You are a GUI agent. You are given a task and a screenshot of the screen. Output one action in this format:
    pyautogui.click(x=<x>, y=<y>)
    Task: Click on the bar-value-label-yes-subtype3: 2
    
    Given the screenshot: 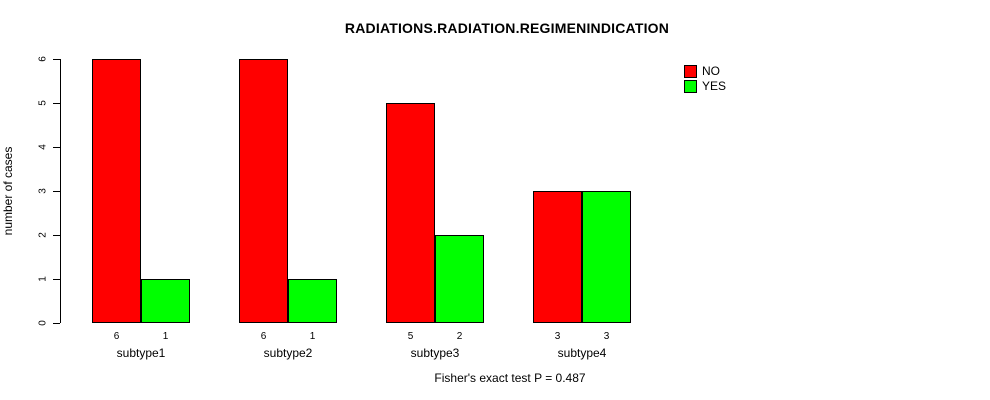 What is the action you would take?
    pyautogui.click(x=459, y=336)
    